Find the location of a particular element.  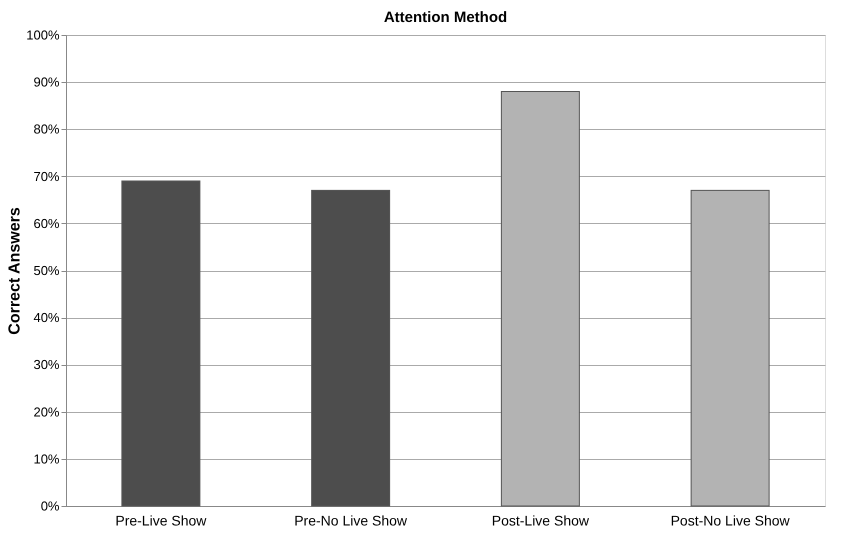

y-tick-label: 60% is located at coordinates (46, 223).